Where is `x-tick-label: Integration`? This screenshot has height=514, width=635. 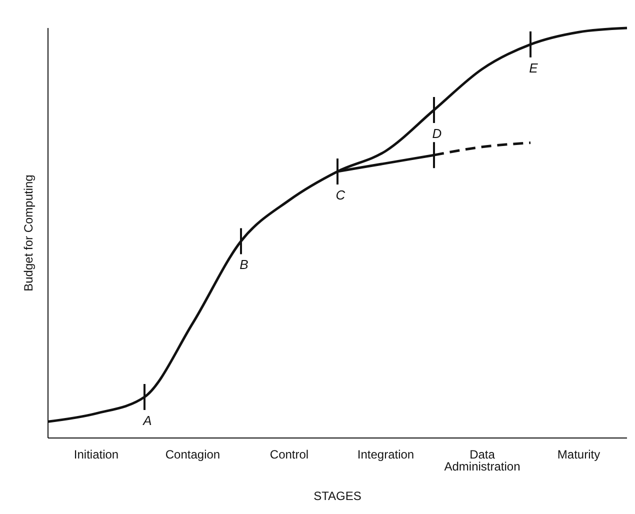 x-tick-label: Integration is located at coordinates (385, 455).